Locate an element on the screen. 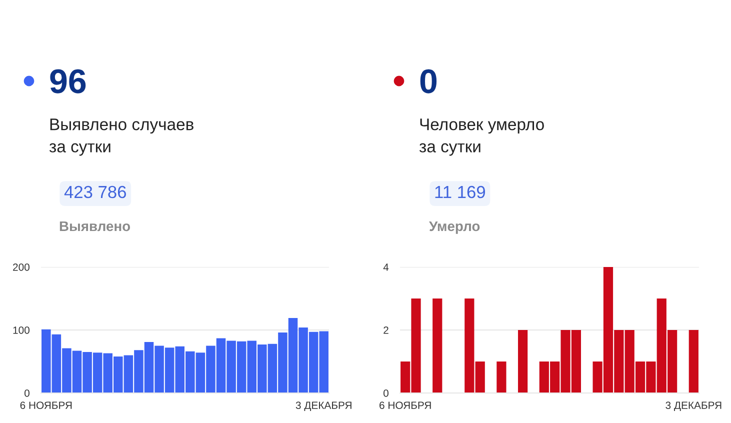 The width and height of the screenshot is (731, 423). y-tick-label: 100 is located at coordinates (21, 330).